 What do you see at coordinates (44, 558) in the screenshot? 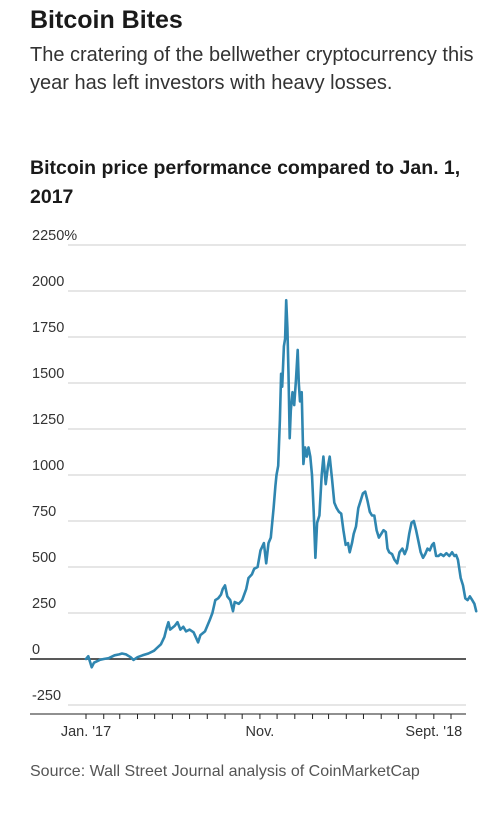
I see `y-tick-label: 500` at bounding box center [44, 558].